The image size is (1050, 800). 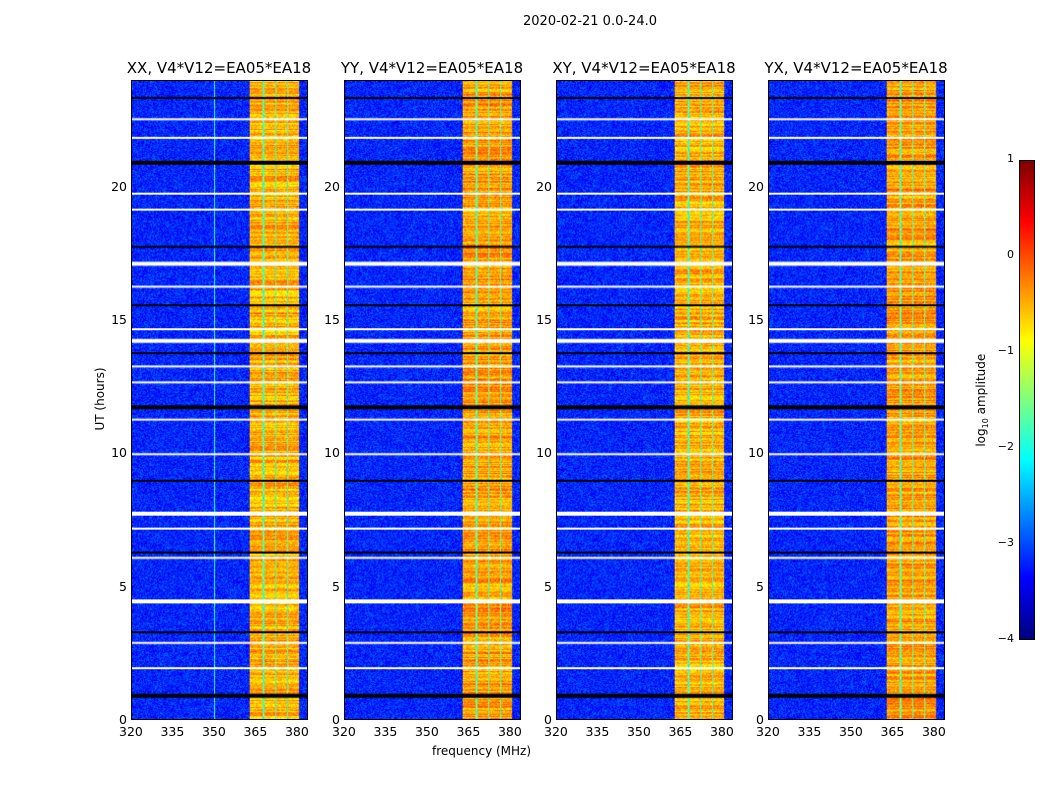 What do you see at coordinates (482, 751) in the screenshot?
I see `x-axis-label: frequency (MHz)` at bounding box center [482, 751].